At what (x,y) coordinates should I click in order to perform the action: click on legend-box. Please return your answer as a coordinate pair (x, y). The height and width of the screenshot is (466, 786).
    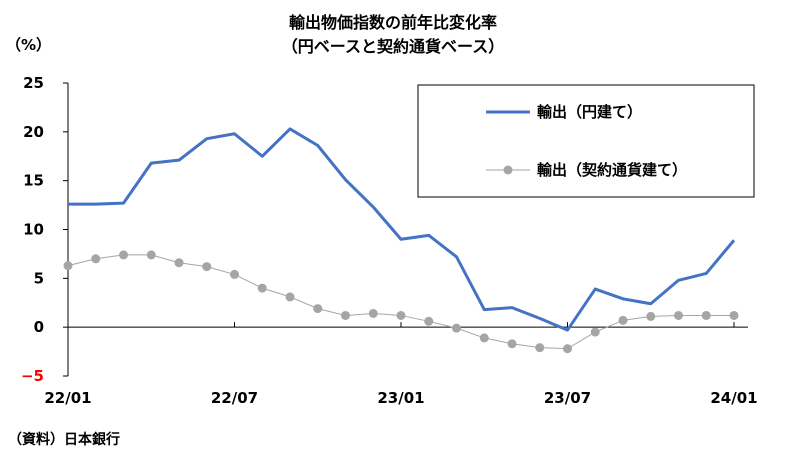
    Looking at the image, I should click on (586, 141).